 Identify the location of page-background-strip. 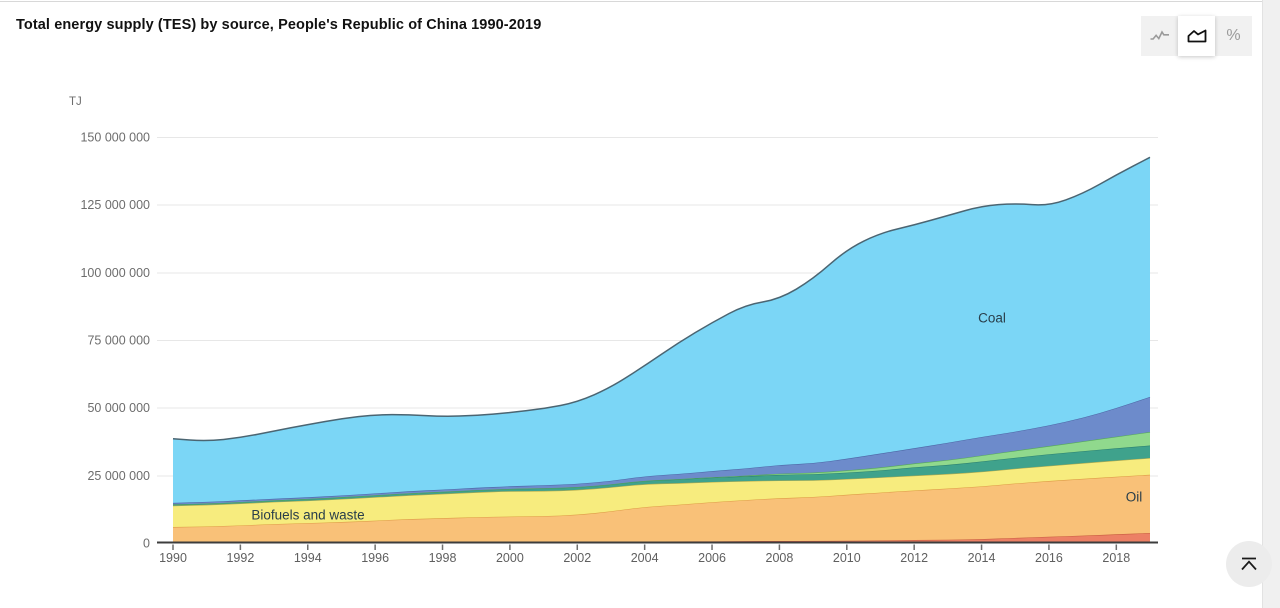
(1271, 304).